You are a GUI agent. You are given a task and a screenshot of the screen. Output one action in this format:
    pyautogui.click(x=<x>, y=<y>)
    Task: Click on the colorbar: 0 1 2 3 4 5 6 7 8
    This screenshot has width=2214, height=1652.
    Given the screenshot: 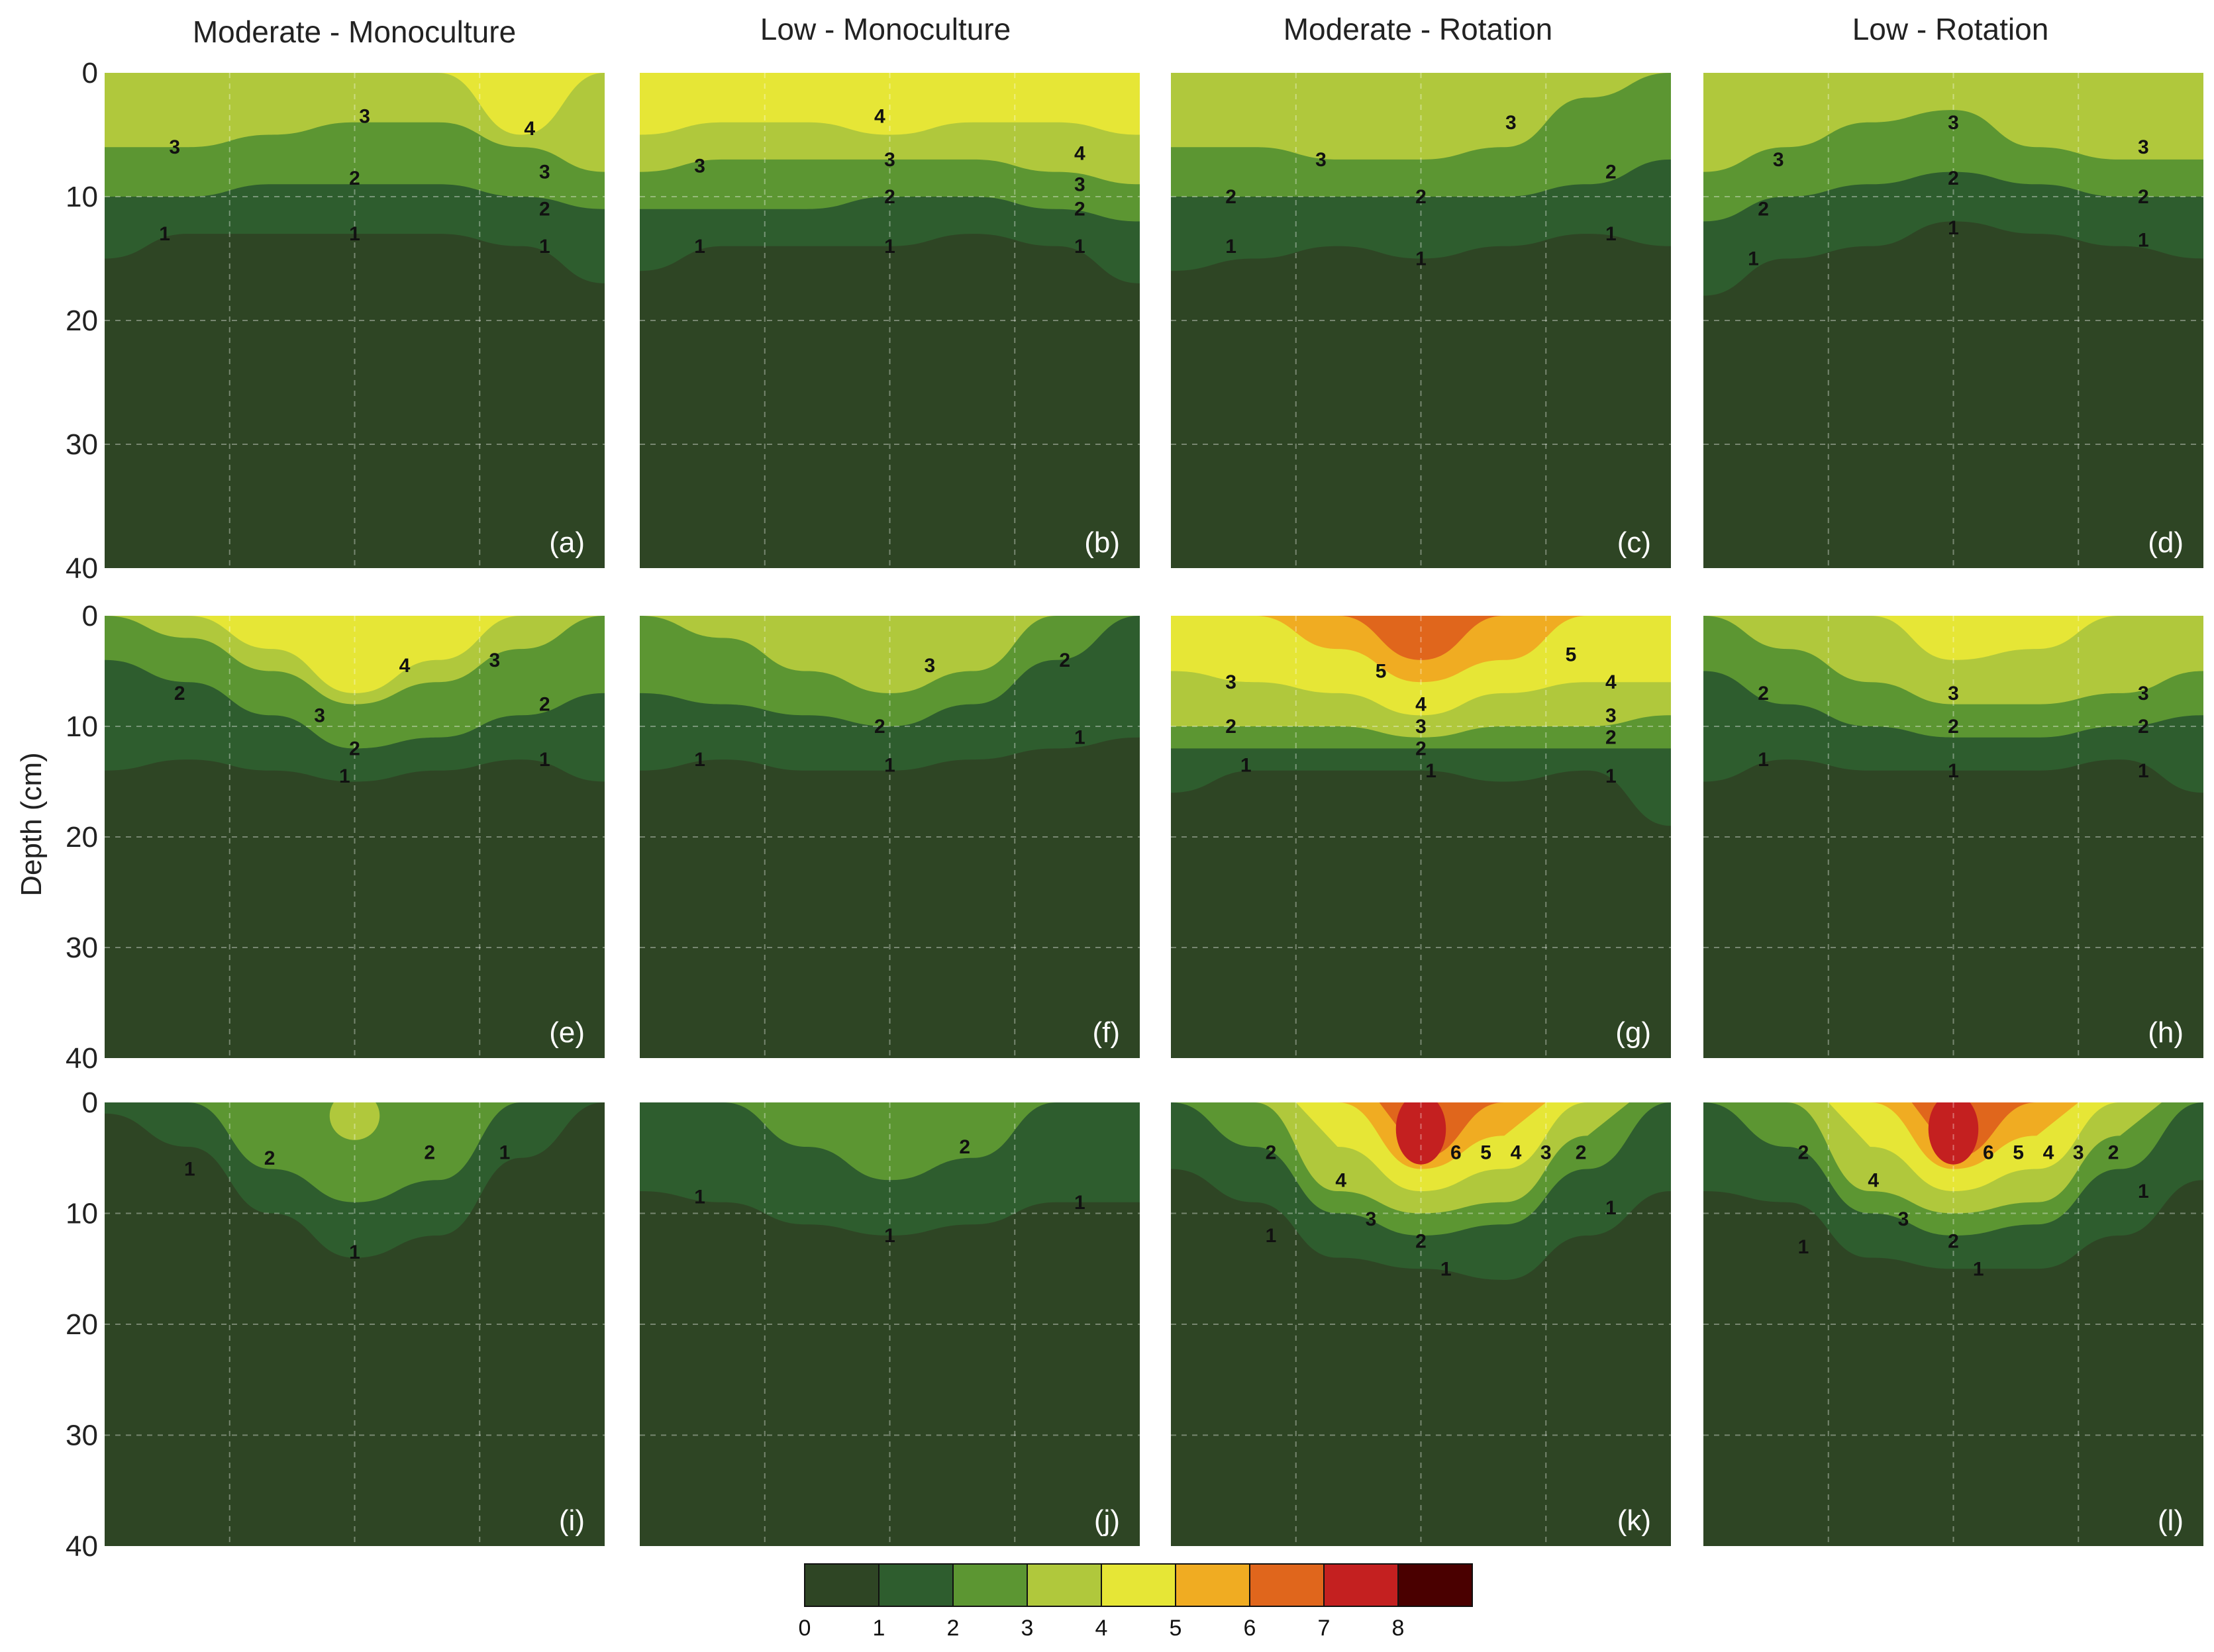 What is the action you would take?
    pyautogui.click(x=1136, y=1602)
    